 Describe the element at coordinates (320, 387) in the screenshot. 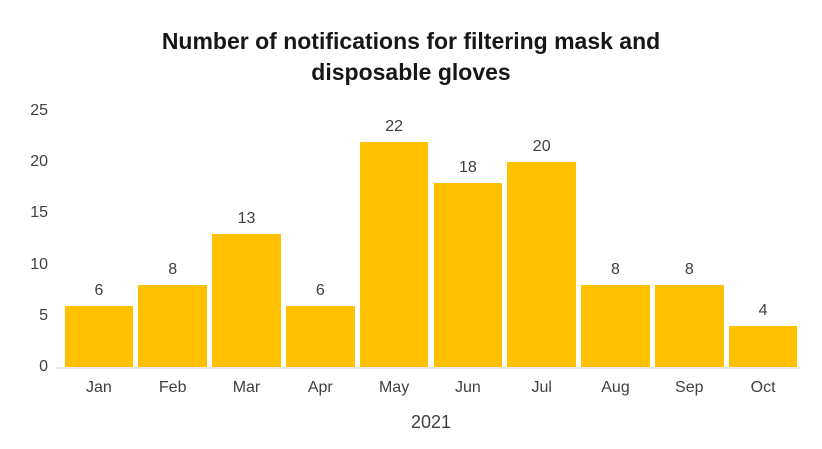

I see `x-tick-label: Apr` at that location.